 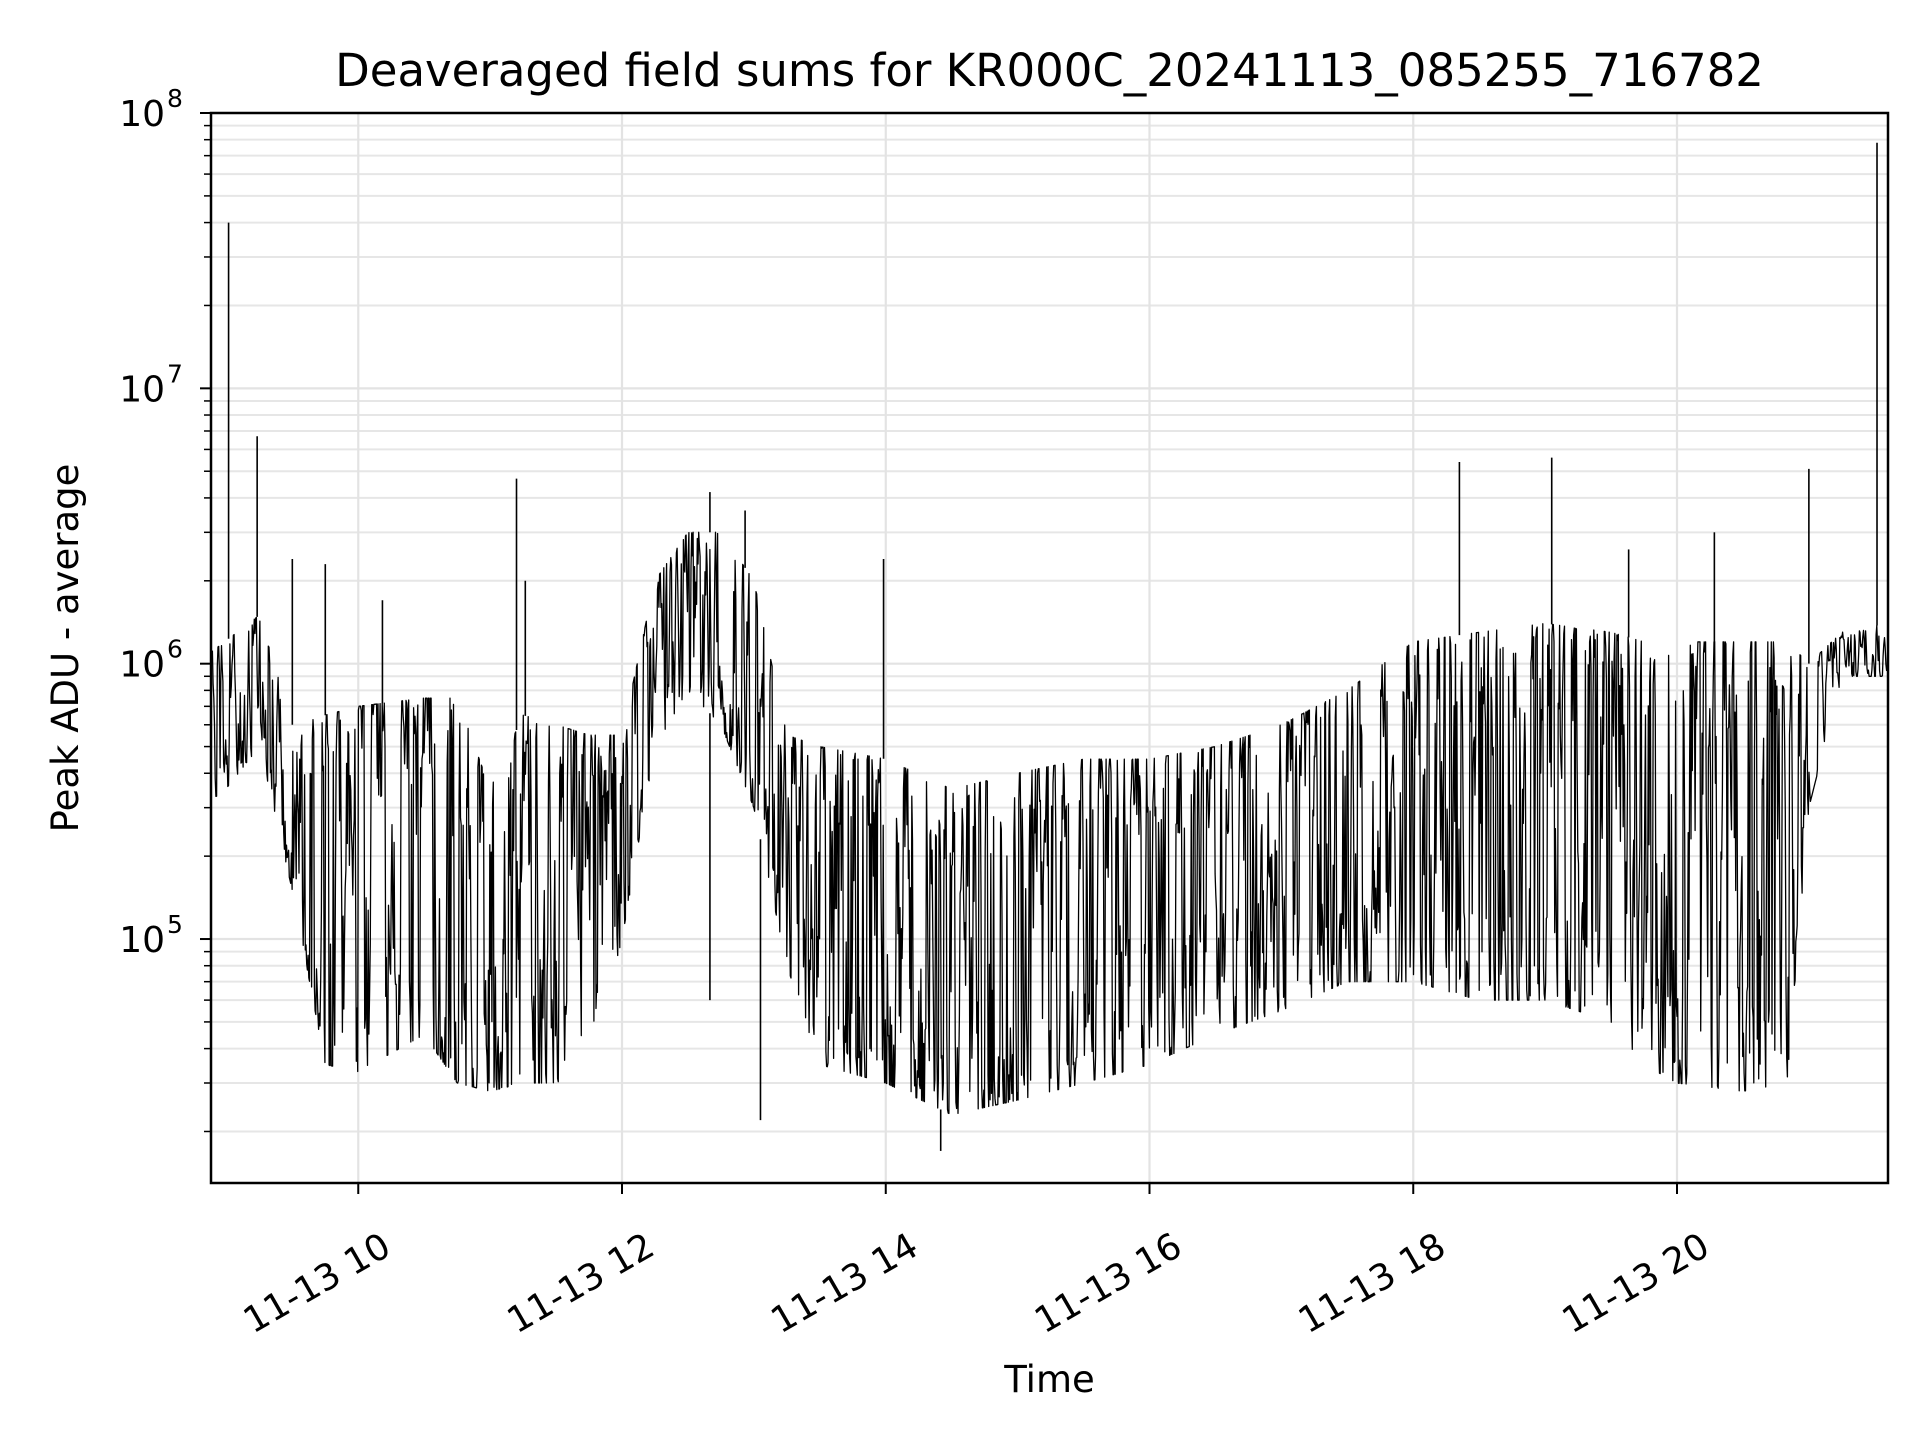 I want to click on y-tick-exponent: 8, so click(x=175, y=98).